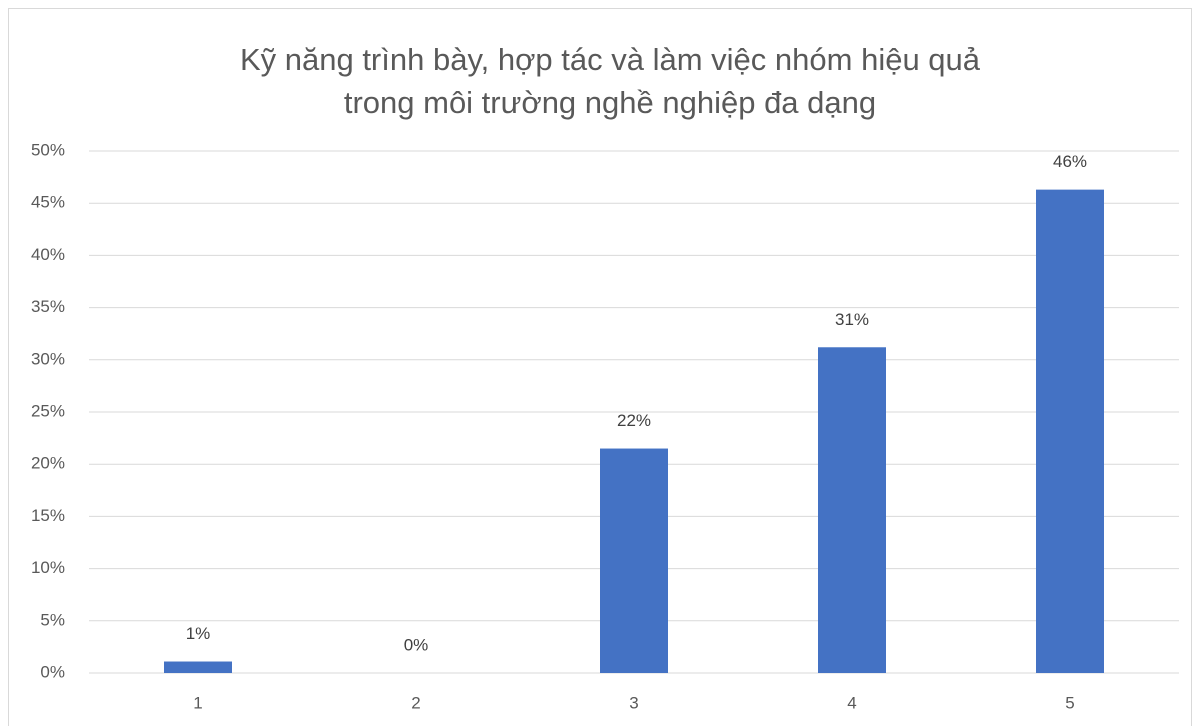 Image resolution: width=1200 pixels, height=726 pixels. What do you see at coordinates (48, 515) in the screenshot?
I see `y-tick-label: 15%` at bounding box center [48, 515].